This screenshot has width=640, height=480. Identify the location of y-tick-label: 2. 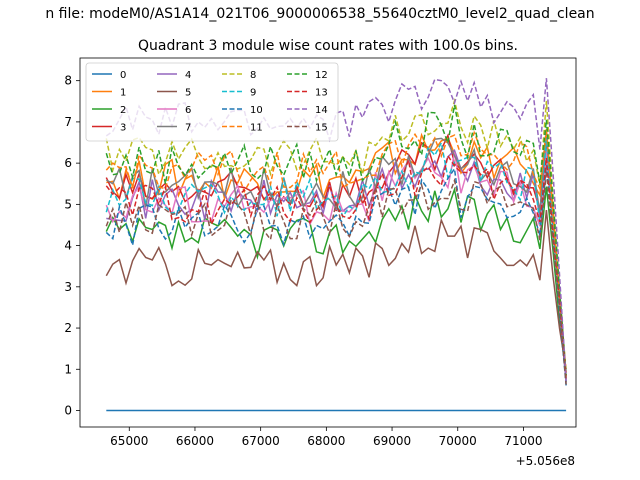
(68, 328).